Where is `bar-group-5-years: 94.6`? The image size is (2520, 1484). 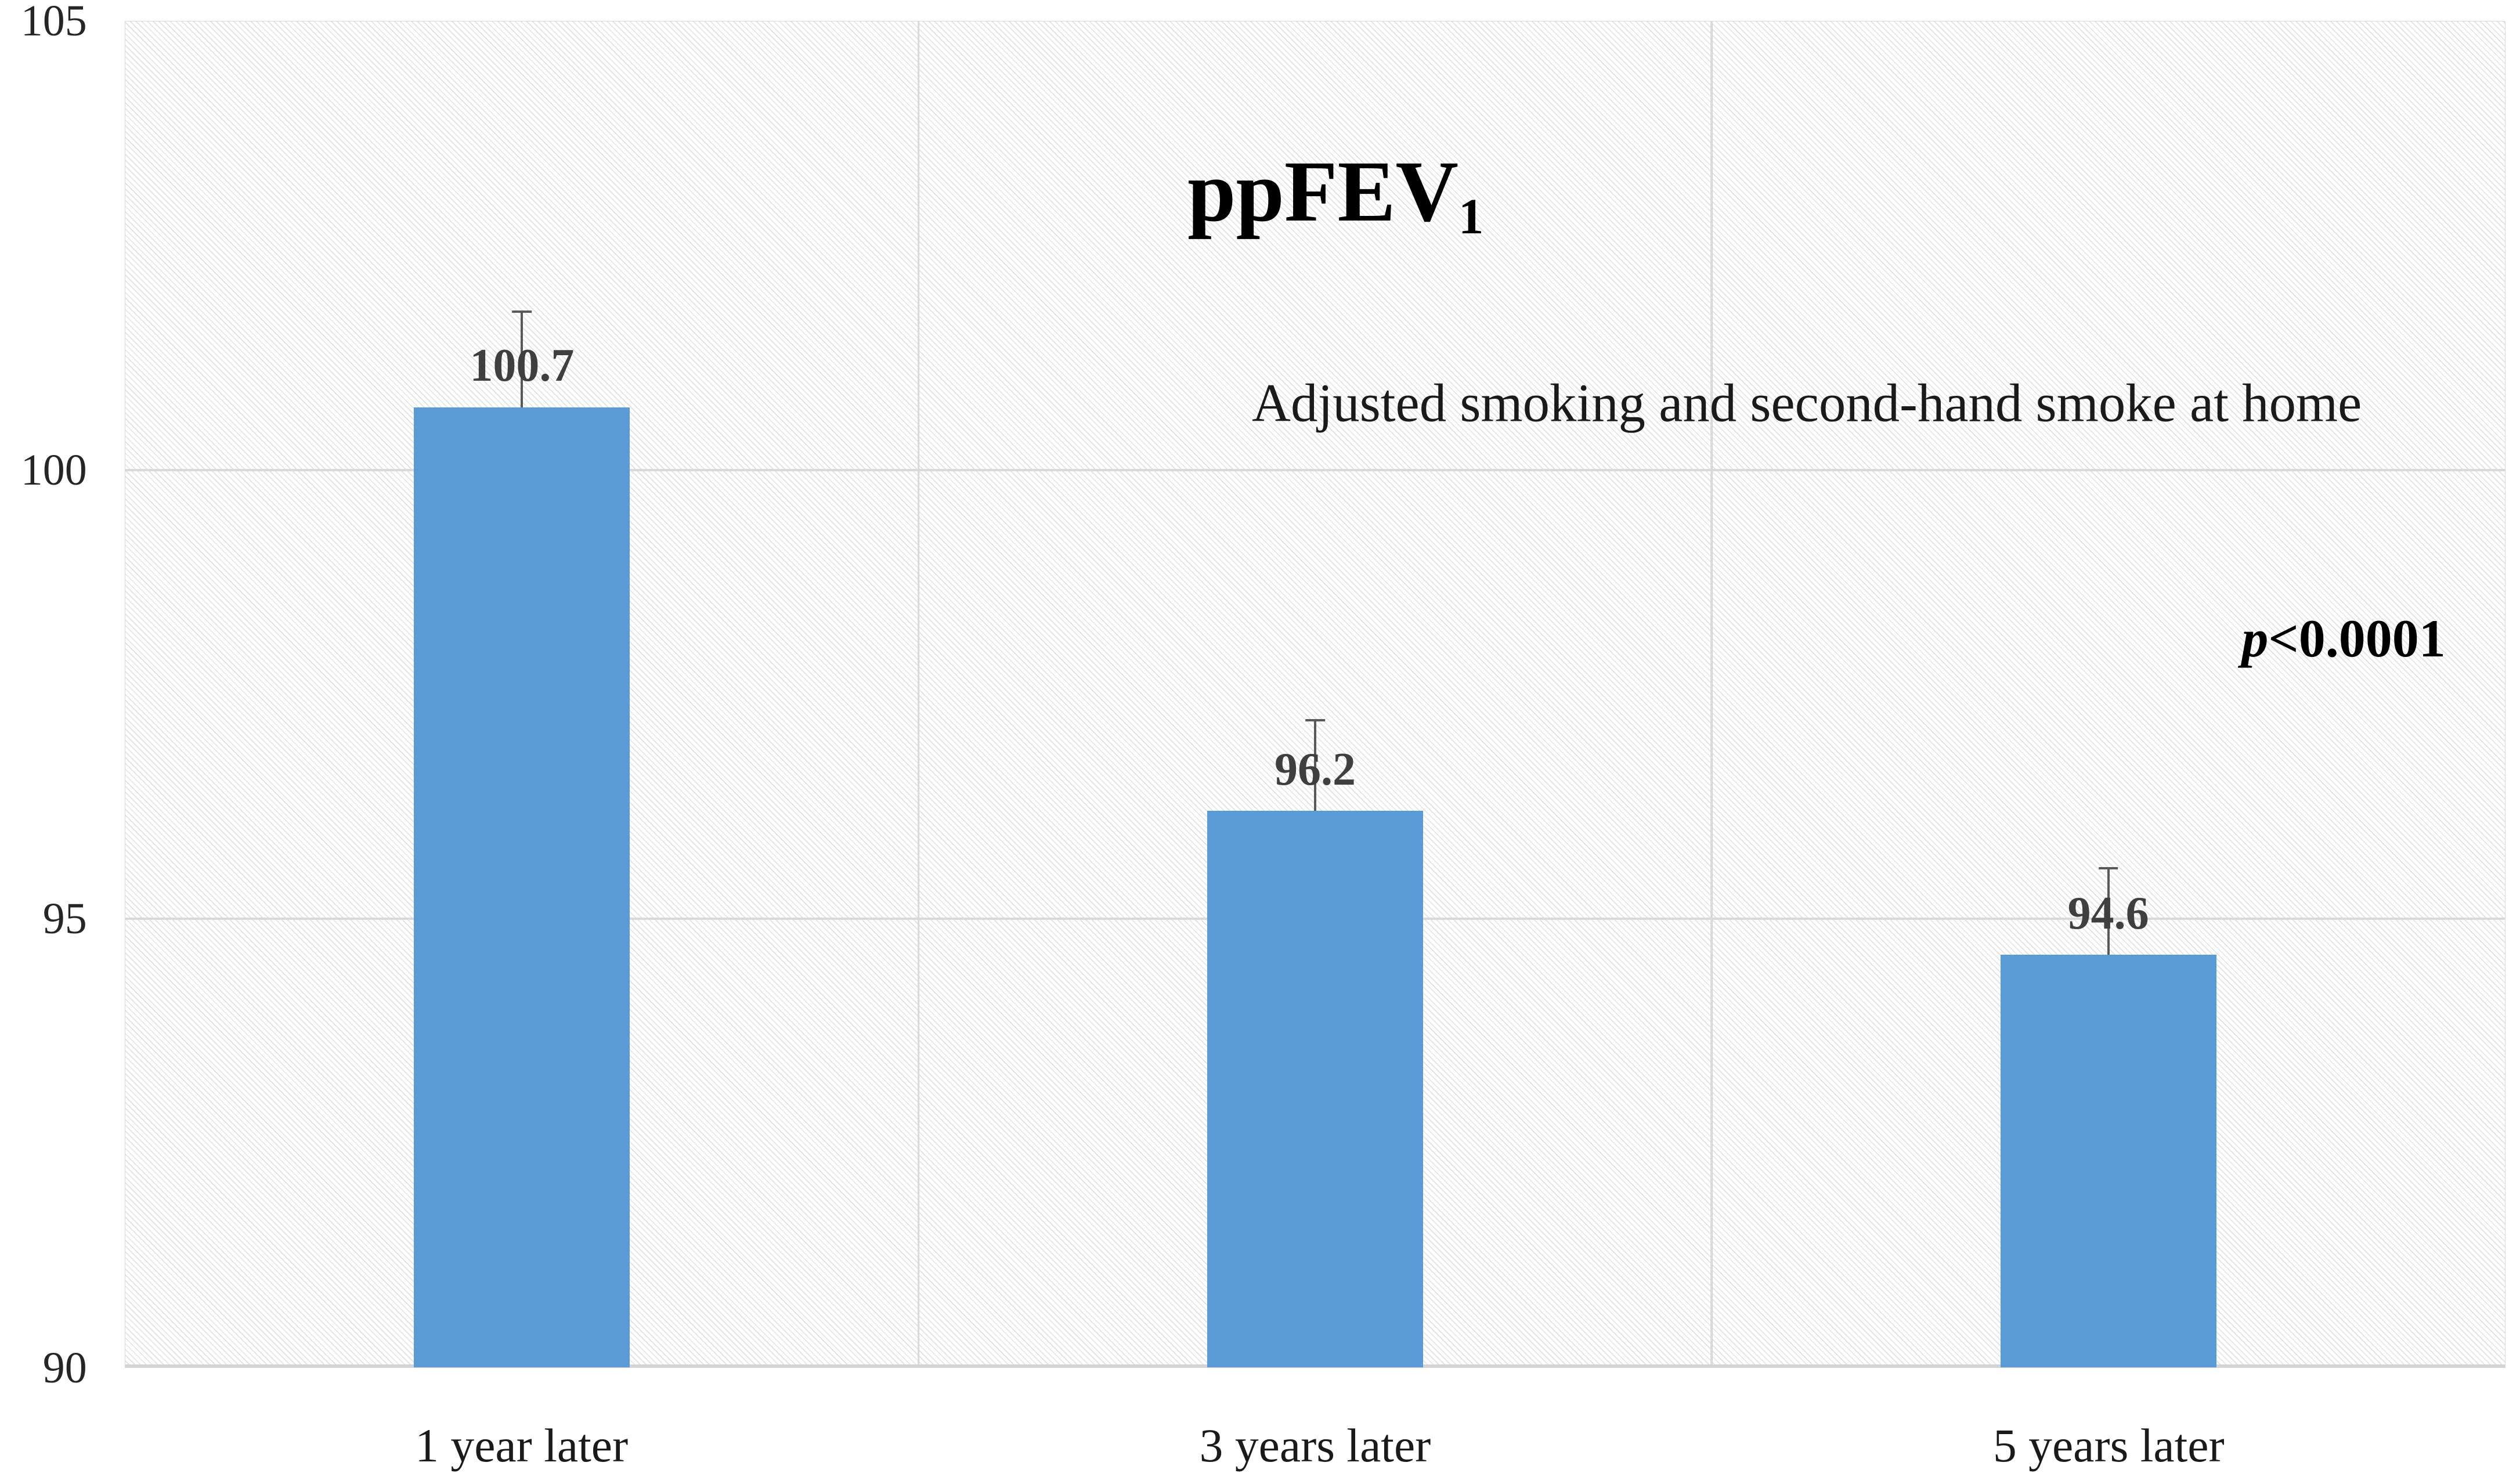
bar-group-5-years: 94.6 is located at coordinates (2108, 694).